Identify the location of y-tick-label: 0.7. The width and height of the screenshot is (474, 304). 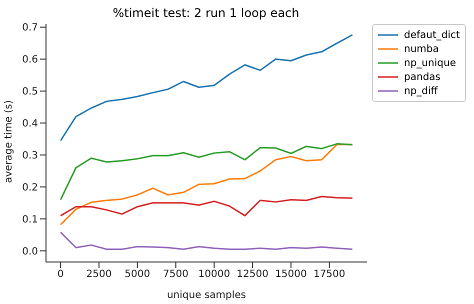
(30, 28).